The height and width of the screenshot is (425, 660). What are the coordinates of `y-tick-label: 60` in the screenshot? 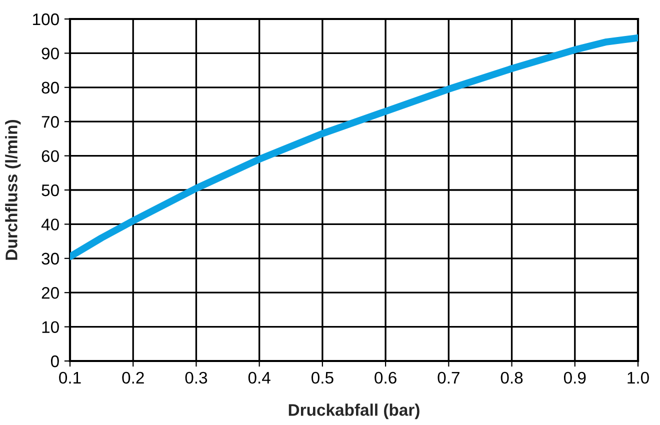 It's located at (50, 156).